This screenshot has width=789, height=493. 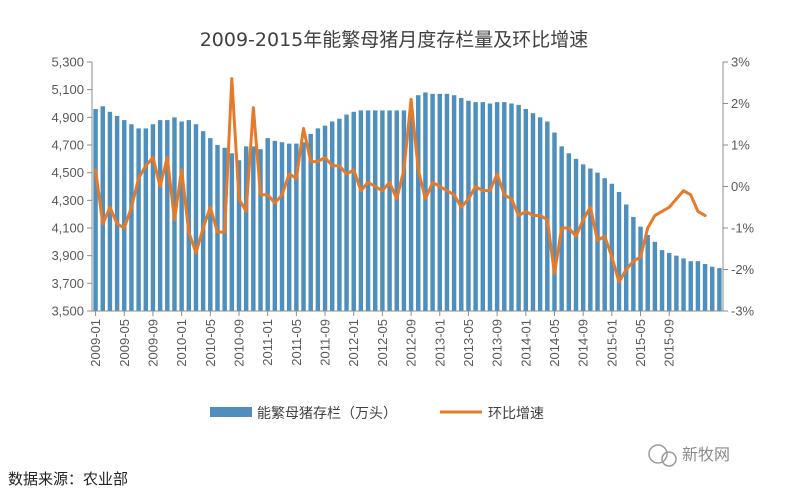 I want to click on watermark: 新牧网, so click(x=689, y=455).